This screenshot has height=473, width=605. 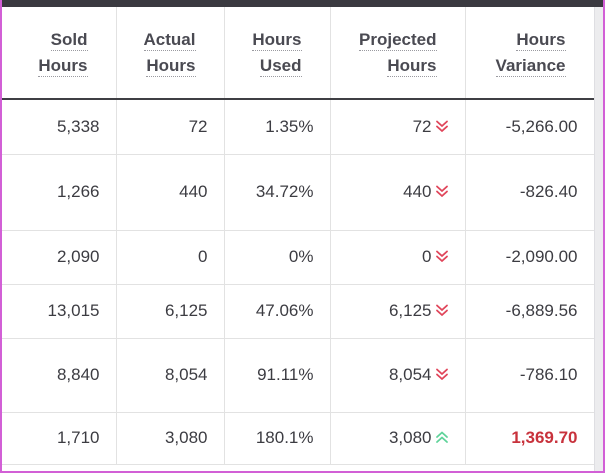 I want to click on cell-hours-used: 34.72%, so click(x=277, y=192).